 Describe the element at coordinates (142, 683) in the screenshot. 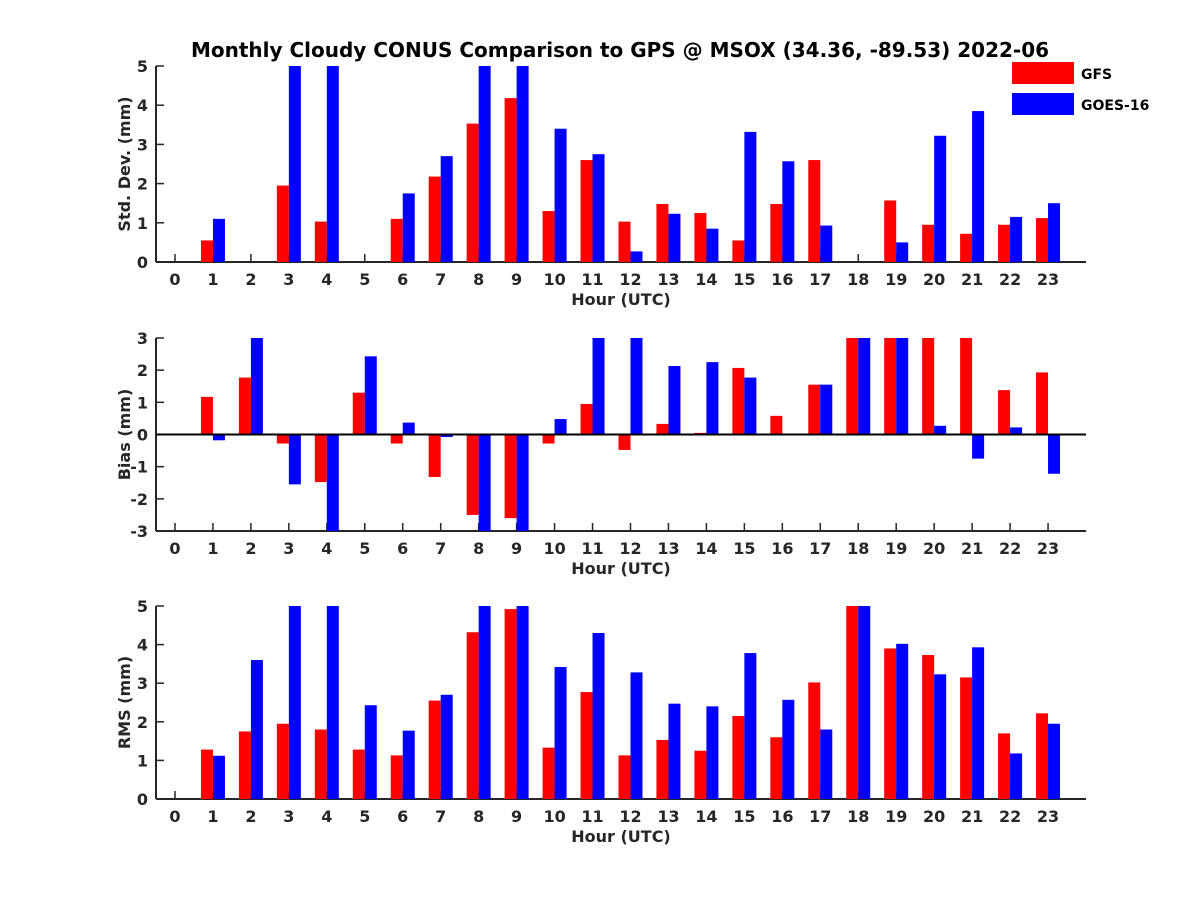

I see `y-tick-label: 3` at that location.